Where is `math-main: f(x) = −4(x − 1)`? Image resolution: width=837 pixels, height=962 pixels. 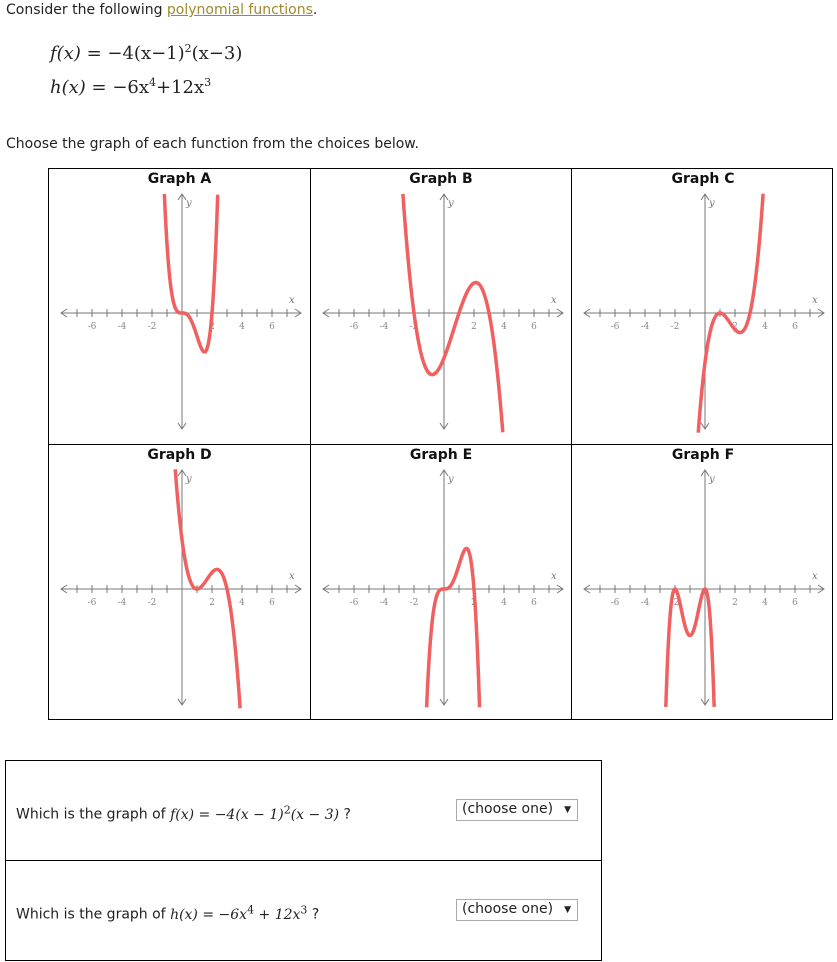 math-main: f(x) = −4(x − 1) is located at coordinates (227, 814).